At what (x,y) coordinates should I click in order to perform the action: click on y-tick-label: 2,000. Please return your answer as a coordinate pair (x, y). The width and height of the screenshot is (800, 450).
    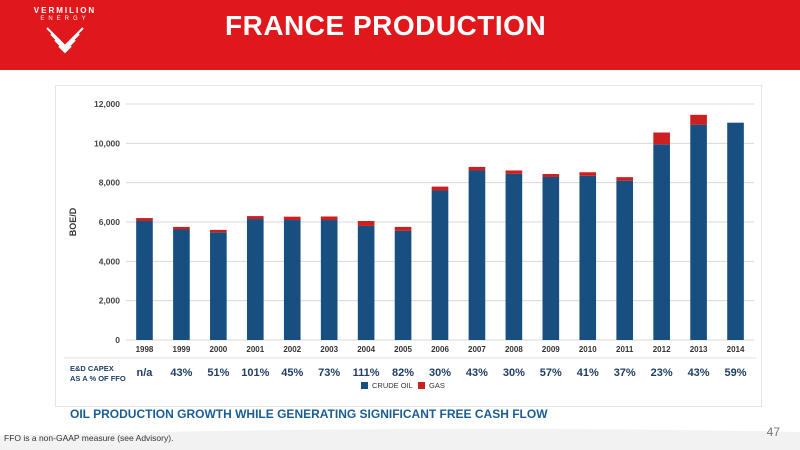
    Looking at the image, I should click on (110, 301).